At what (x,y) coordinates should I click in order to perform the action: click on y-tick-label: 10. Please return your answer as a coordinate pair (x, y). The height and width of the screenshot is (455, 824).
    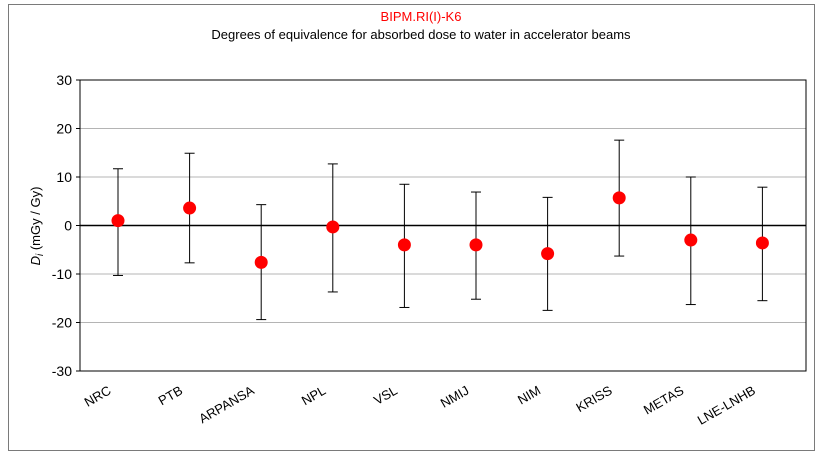
    Looking at the image, I should click on (64, 177).